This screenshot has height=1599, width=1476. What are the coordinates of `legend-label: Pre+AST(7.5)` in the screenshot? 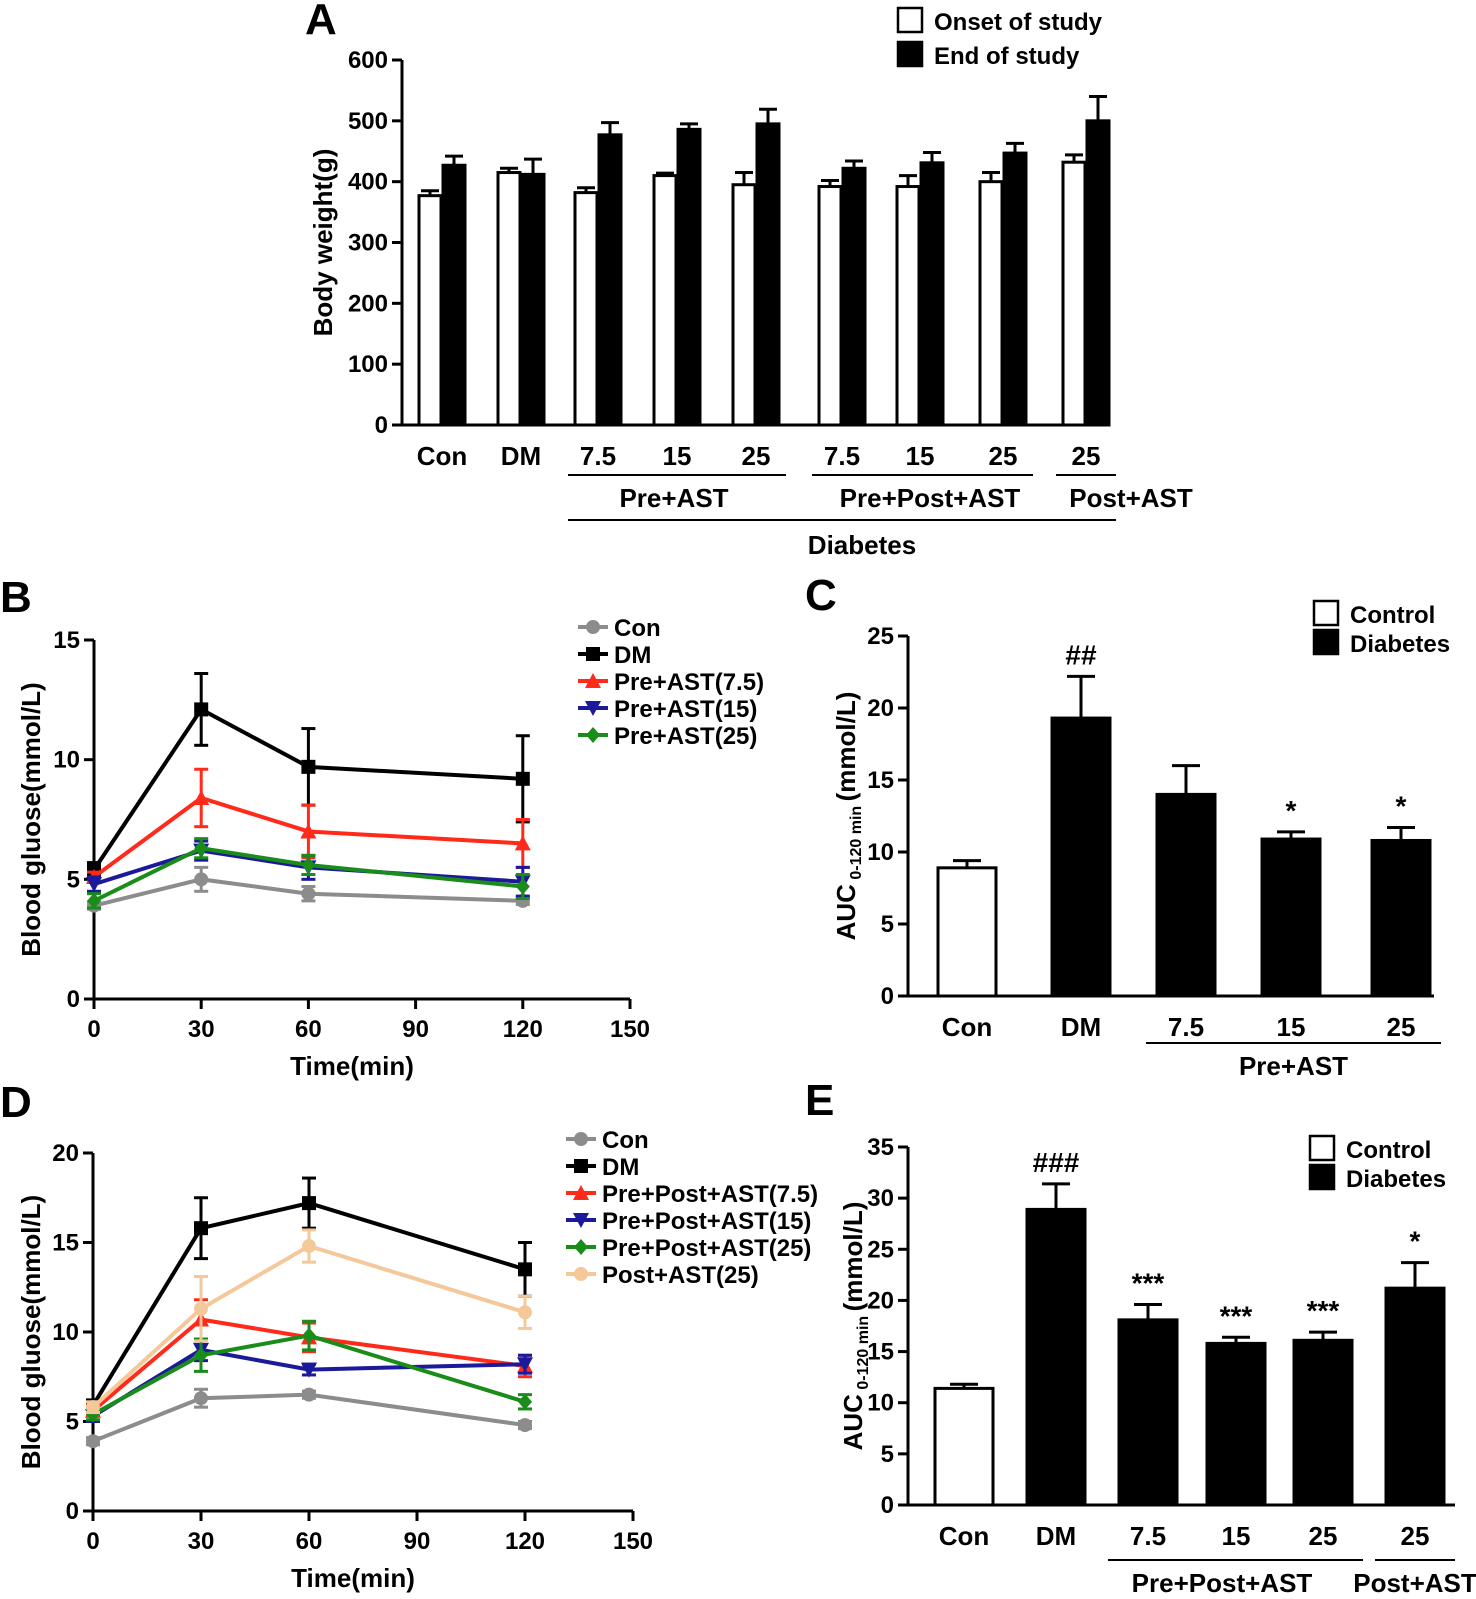 It's located at (689, 682).